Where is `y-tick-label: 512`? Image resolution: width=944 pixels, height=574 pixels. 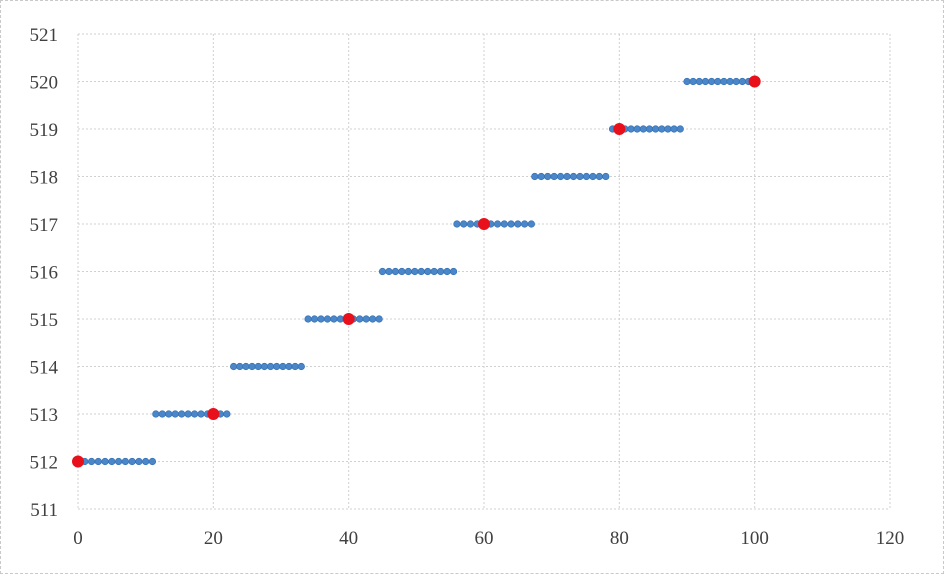 y-tick-label: 512 is located at coordinates (44, 463).